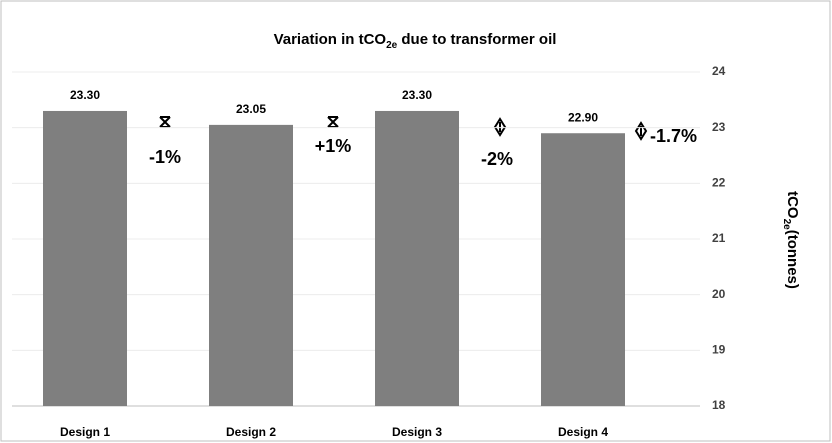 The height and width of the screenshot is (443, 832). What do you see at coordinates (786, 225) in the screenshot?
I see `label-subscript: 2e` at bounding box center [786, 225].